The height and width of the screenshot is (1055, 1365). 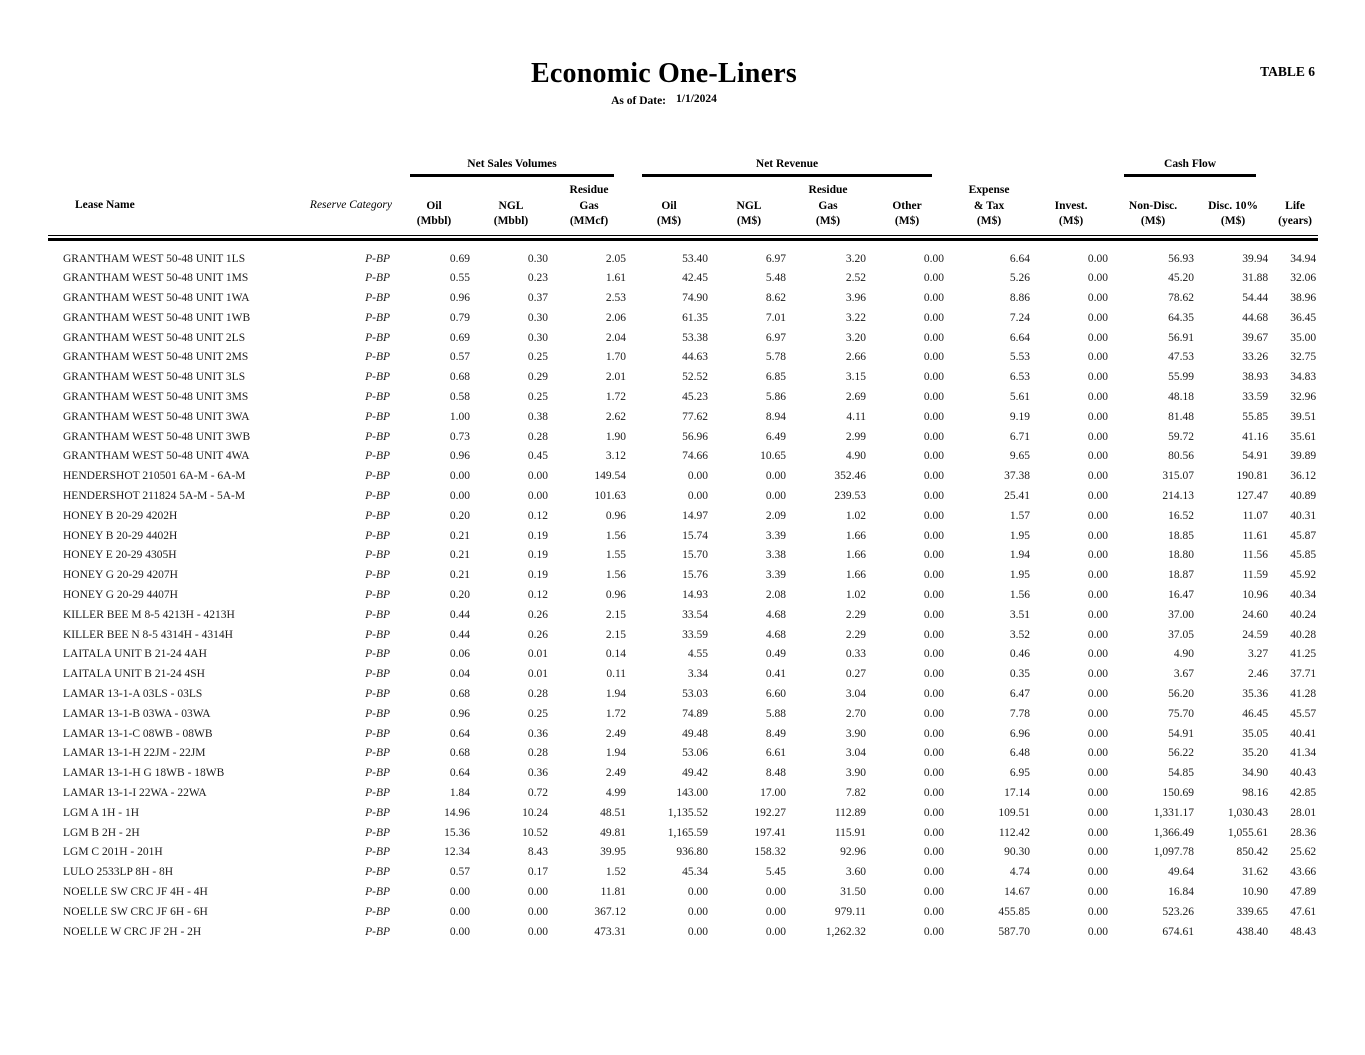 What do you see at coordinates (695, 317) in the screenshot?
I see `cell-oil-ms: 61.35` at bounding box center [695, 317].